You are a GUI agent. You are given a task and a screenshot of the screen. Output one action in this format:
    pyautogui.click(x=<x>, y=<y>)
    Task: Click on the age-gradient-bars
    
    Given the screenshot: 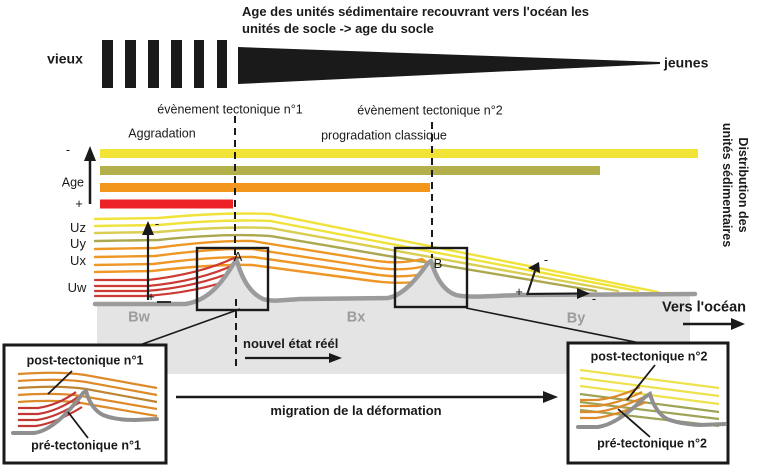 What is the action you would take?
    pyautogui.click(x=164, y=64)
    